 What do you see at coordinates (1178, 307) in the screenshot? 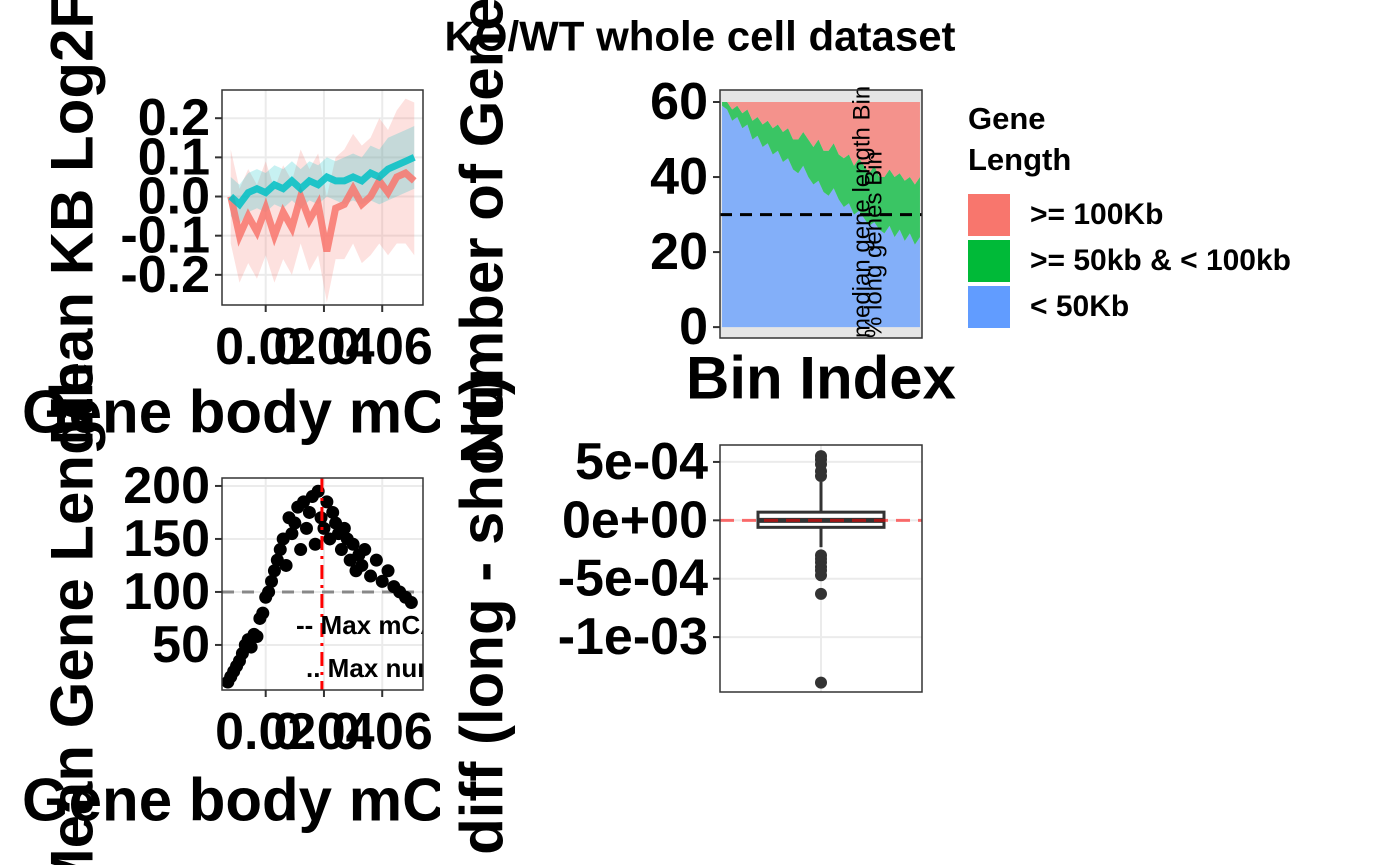
I see `legend-item: < 50Kb` at bounding box center [1178, 307].